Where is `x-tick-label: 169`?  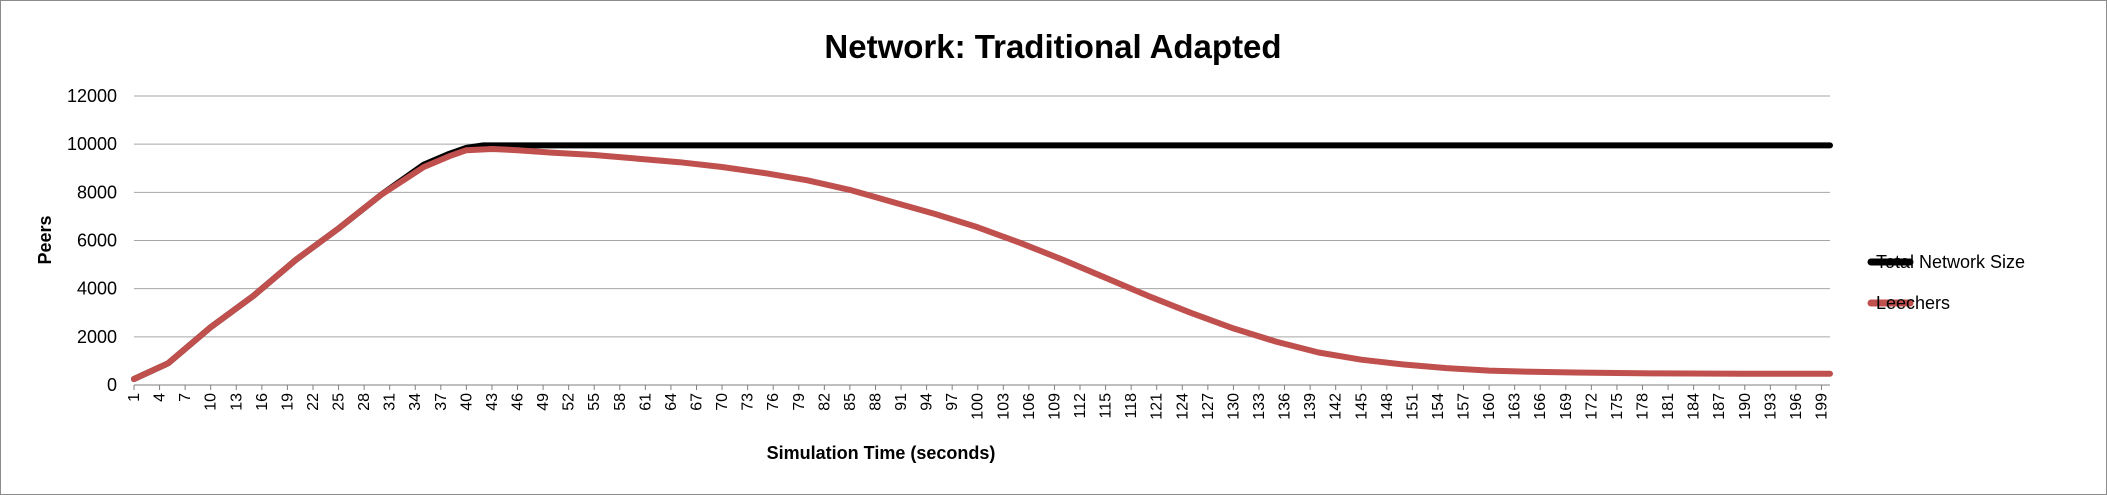 x-tick-label: 169 is located at coordinates (1566, 406).